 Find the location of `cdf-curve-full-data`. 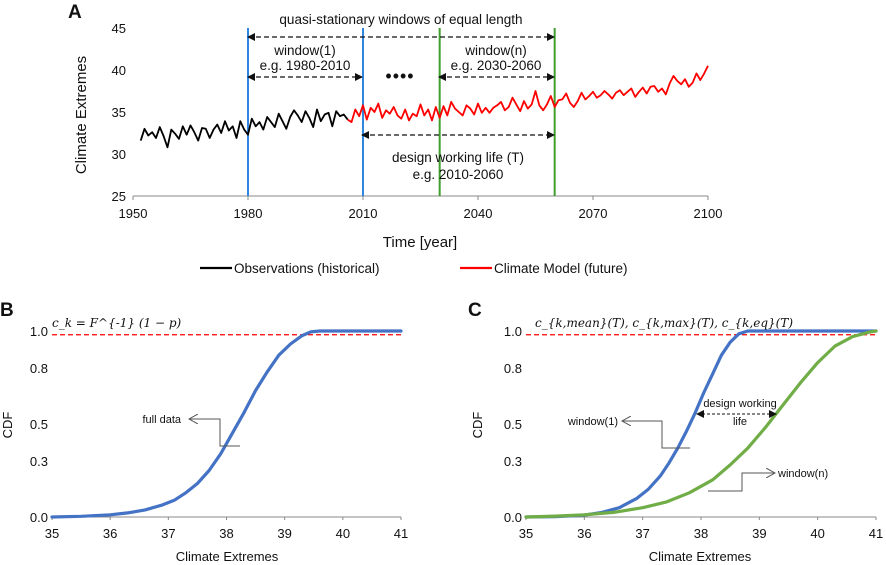

cdf-curve-full-data is located at coordinates (226, 424).